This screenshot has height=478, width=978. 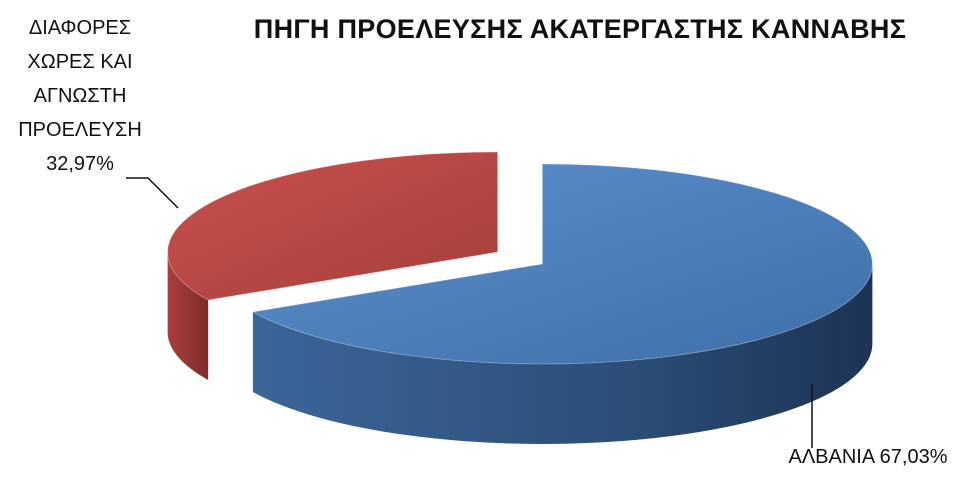 What do you see at coordinates (80, 164) in the screenshot?
I see `slice-1-label-line: 32,97%` at bounding box center [80, 164].